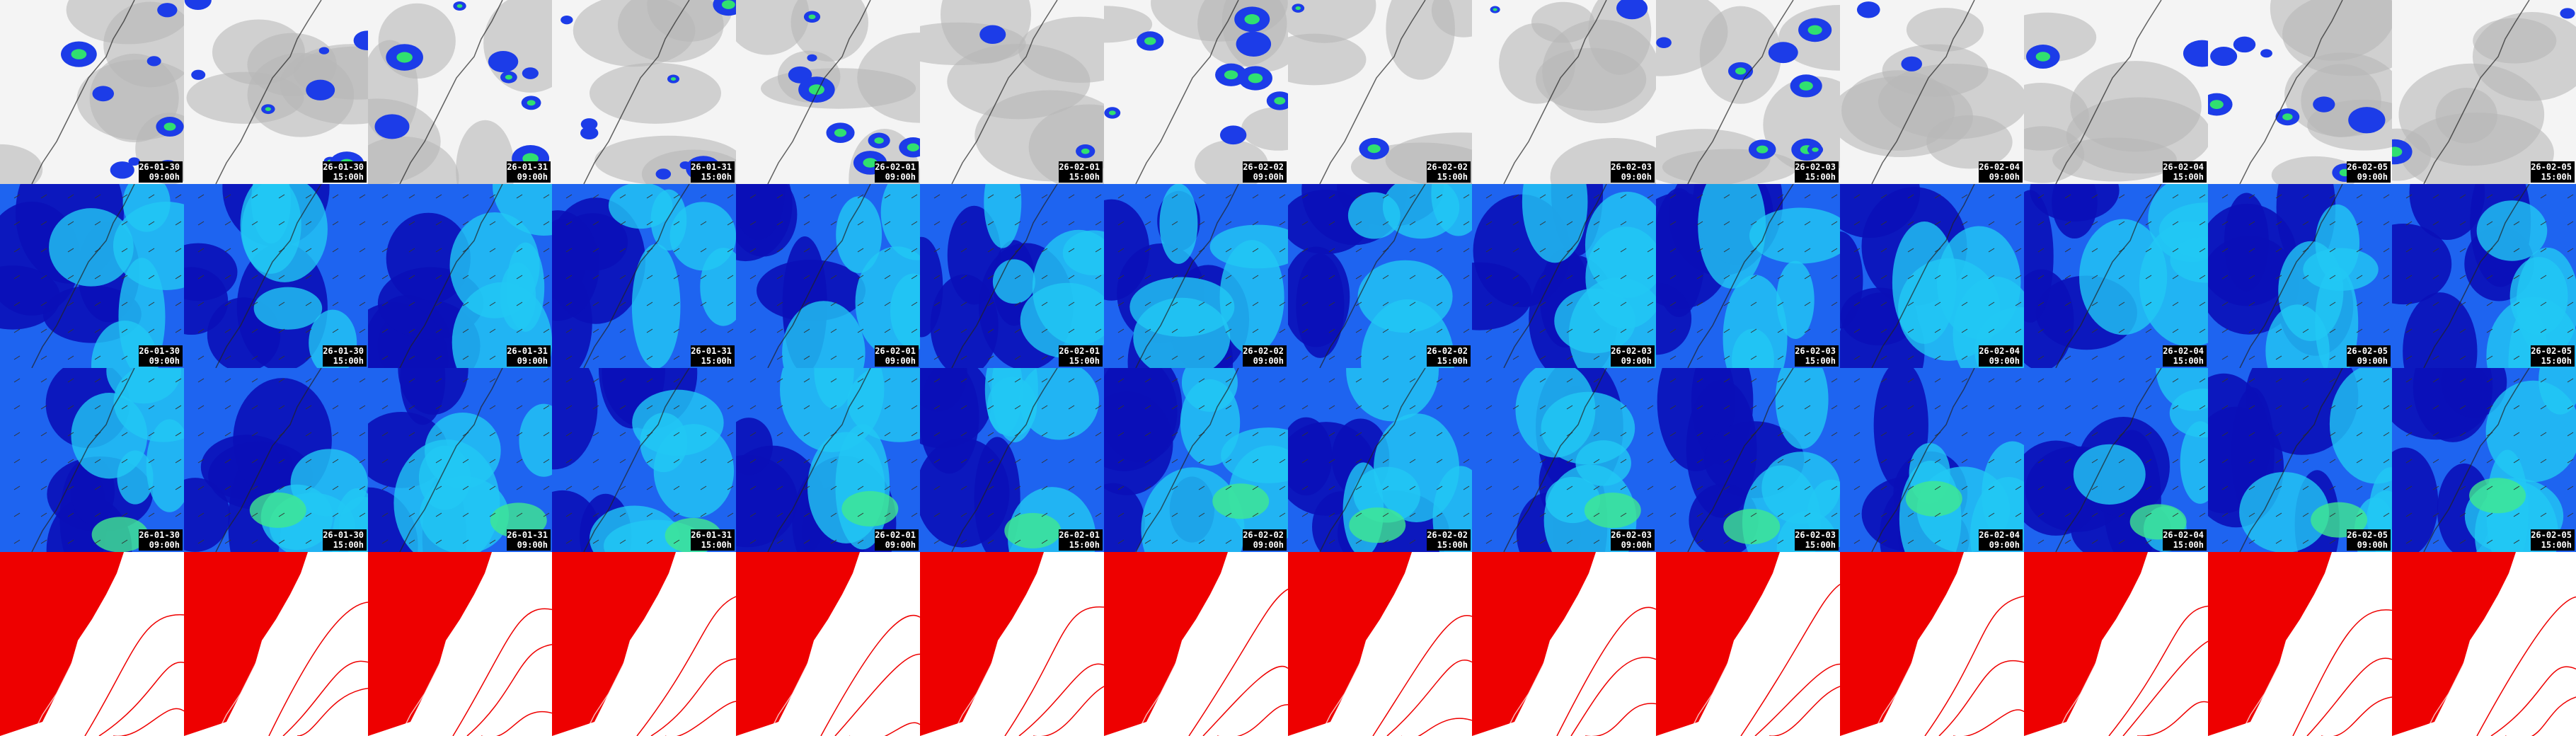 Image resolution: width=2576 pixels, height=736 pixels. What do you see at coordinates (2184, 167) in the screenshot?
I see `frame-date: 26-02-04` at bounding box center [2184, 167].